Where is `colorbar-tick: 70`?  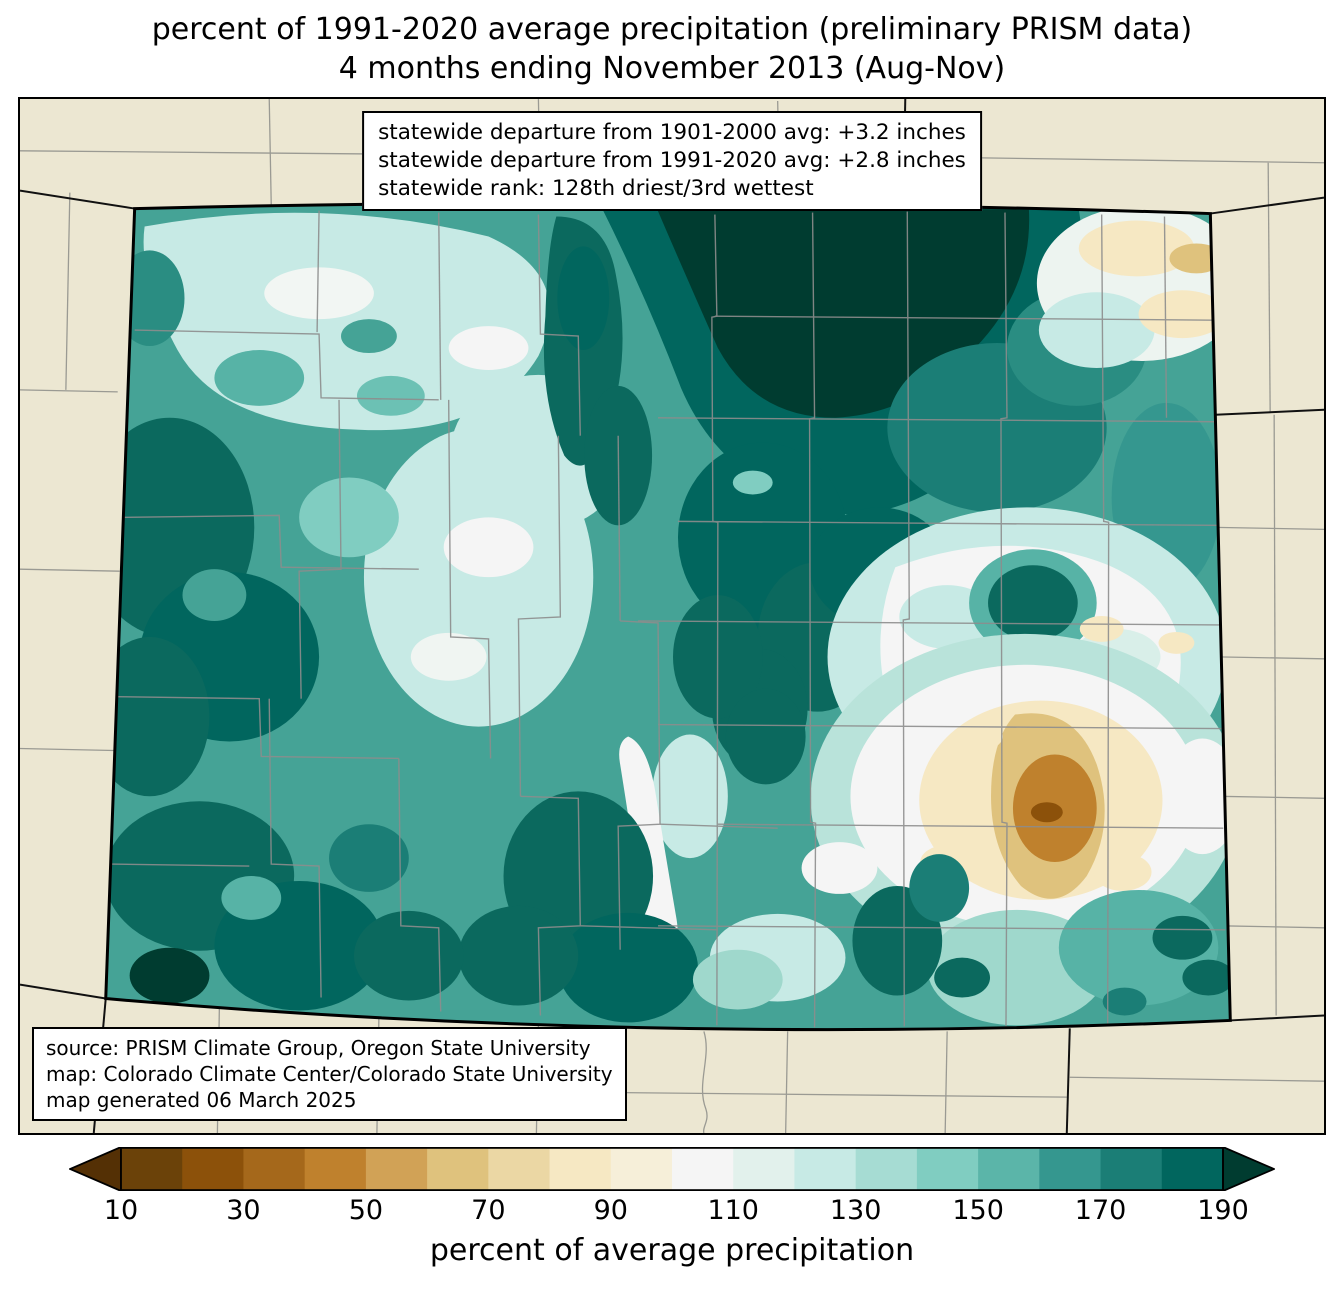
colorbar-tick: 70 is located at coordinates (488, 1210).